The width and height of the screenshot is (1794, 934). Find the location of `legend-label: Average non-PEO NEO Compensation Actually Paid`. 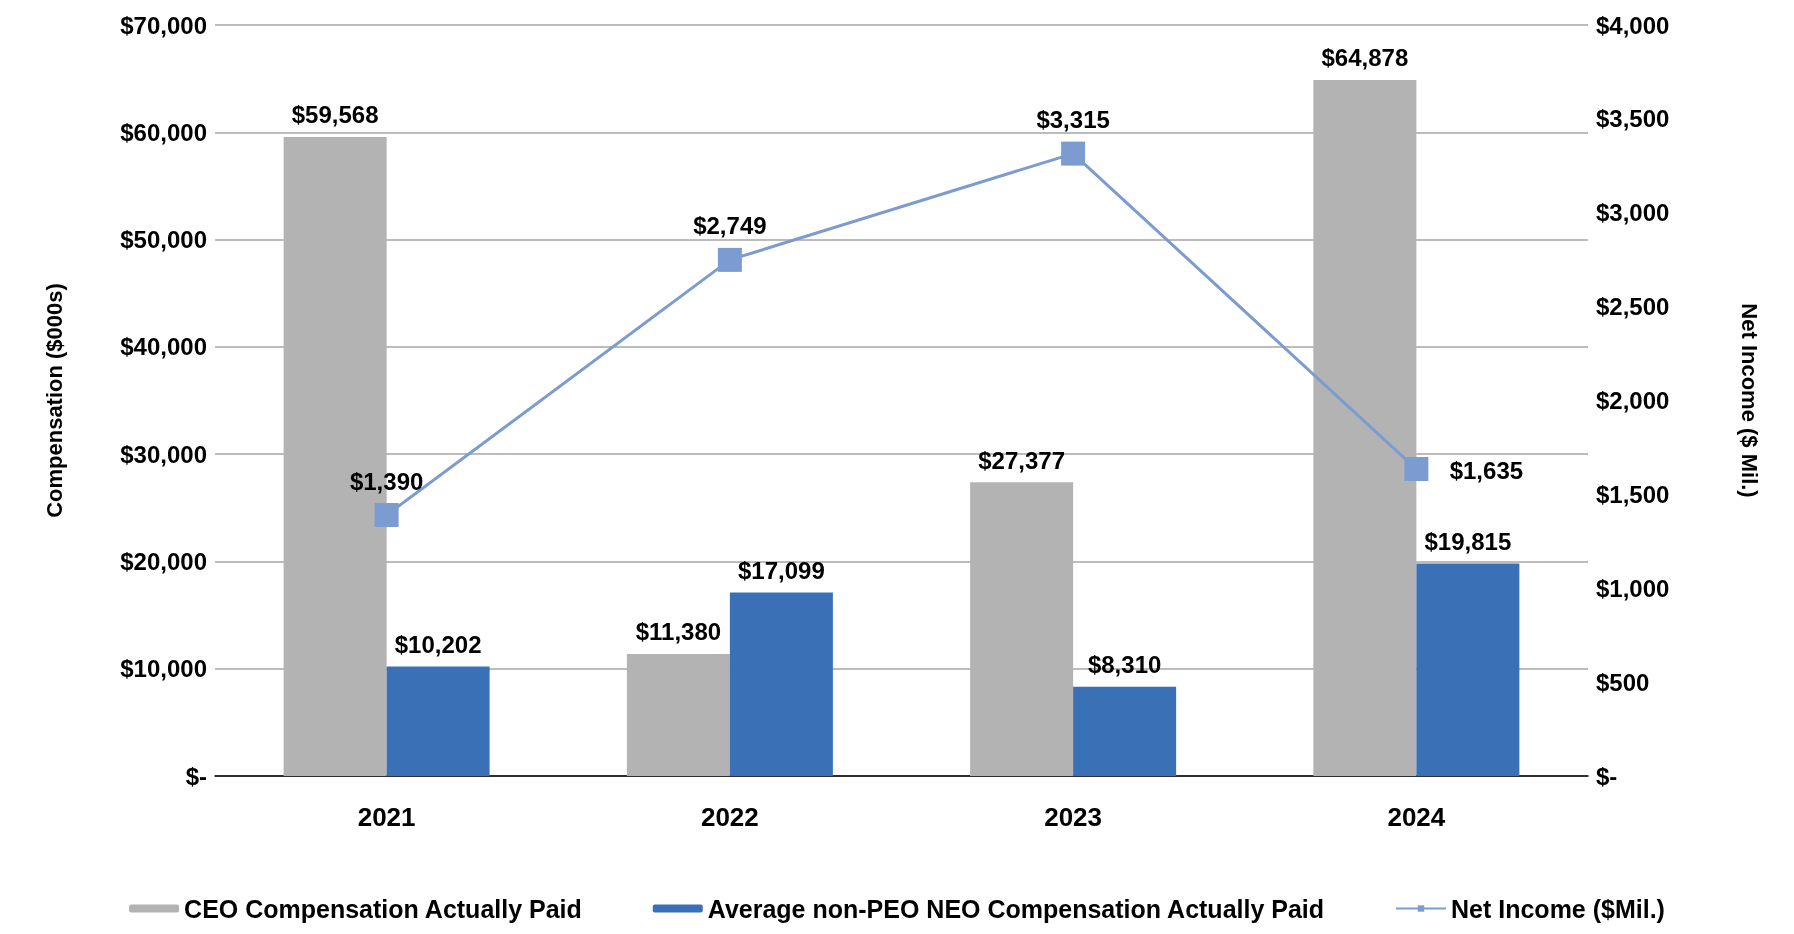

legend-label: Average non-PEO NEO Compensation Actually Paid is located at coordinates (1016, 908).